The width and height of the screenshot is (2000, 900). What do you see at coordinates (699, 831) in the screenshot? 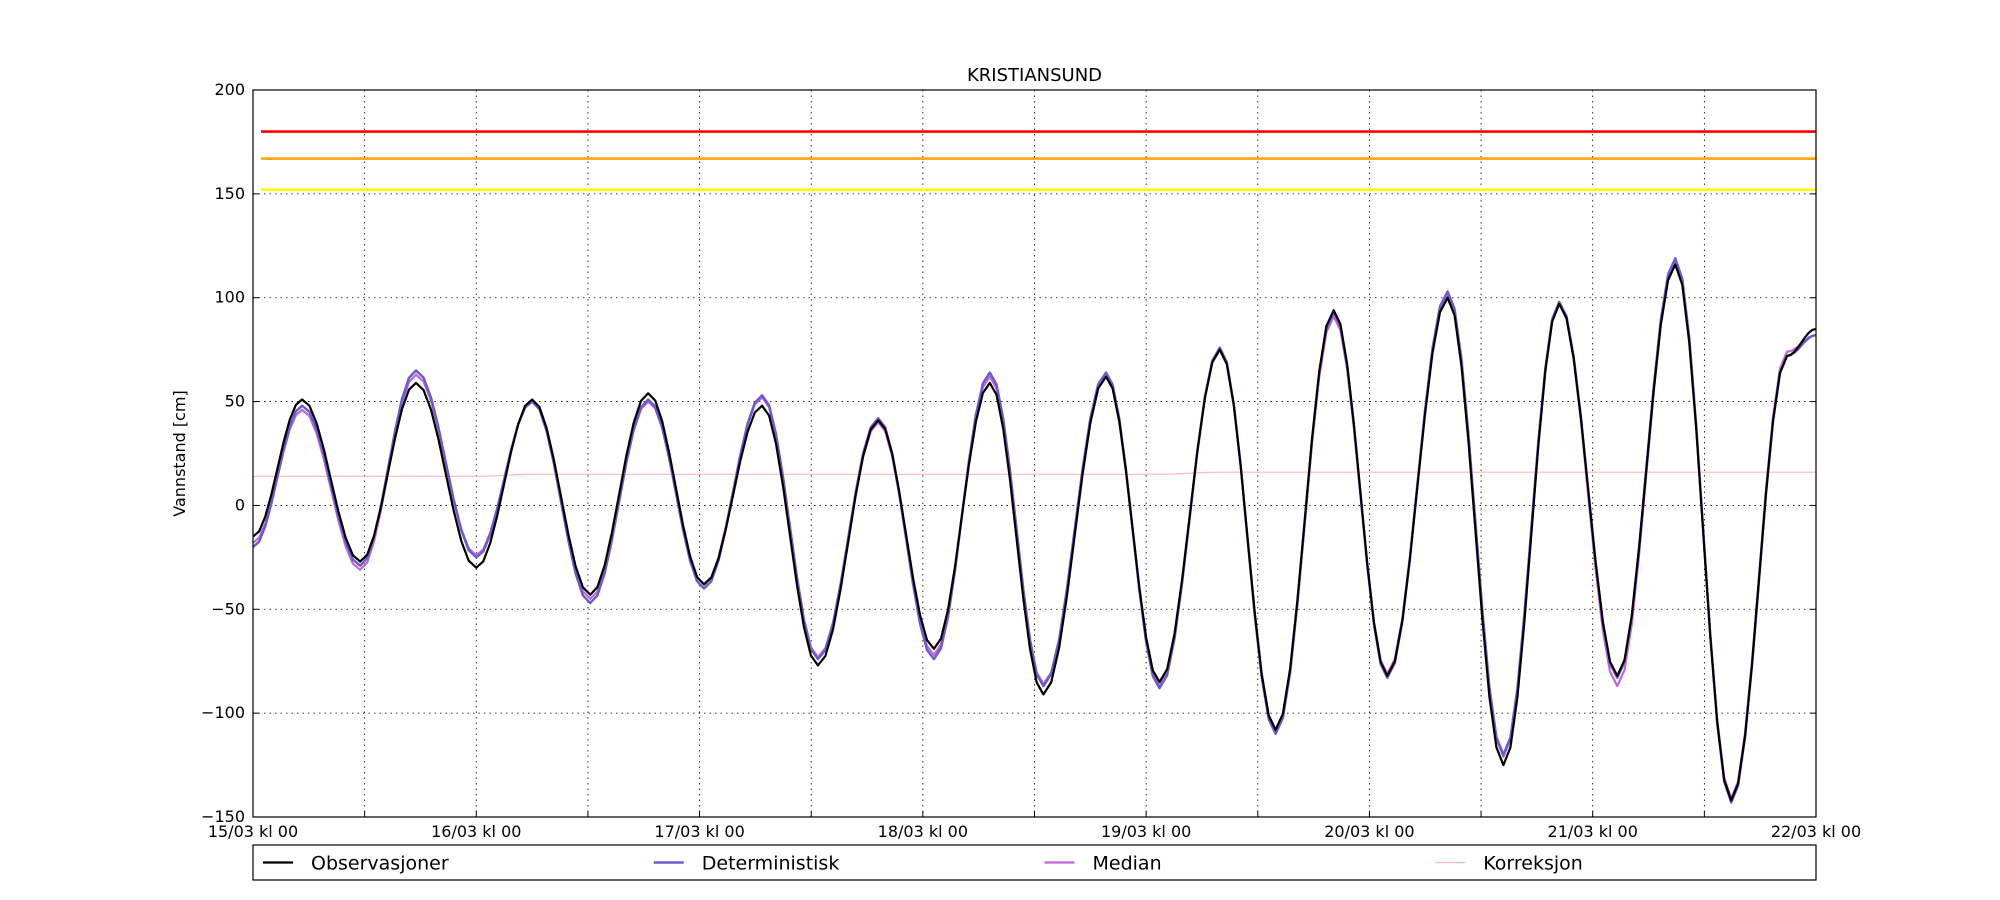
I see `x-tick-label: 17/03 kl 00` at bounding box center [699, 831].